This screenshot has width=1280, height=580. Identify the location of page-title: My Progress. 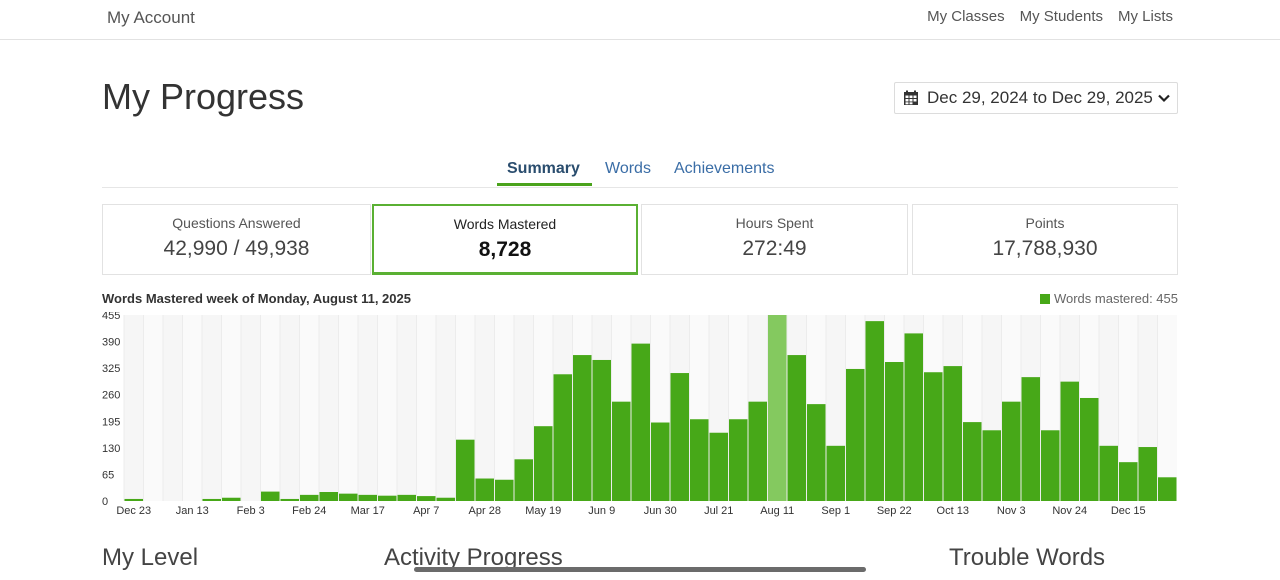
(203, 96).